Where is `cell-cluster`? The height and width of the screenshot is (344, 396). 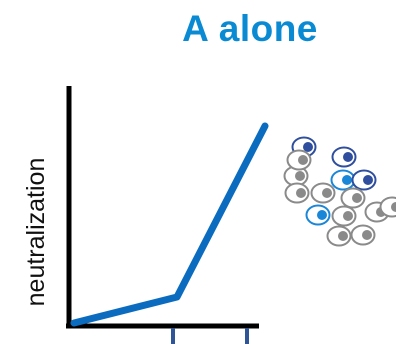
cell-cluster is located at coordinates (339, 191).